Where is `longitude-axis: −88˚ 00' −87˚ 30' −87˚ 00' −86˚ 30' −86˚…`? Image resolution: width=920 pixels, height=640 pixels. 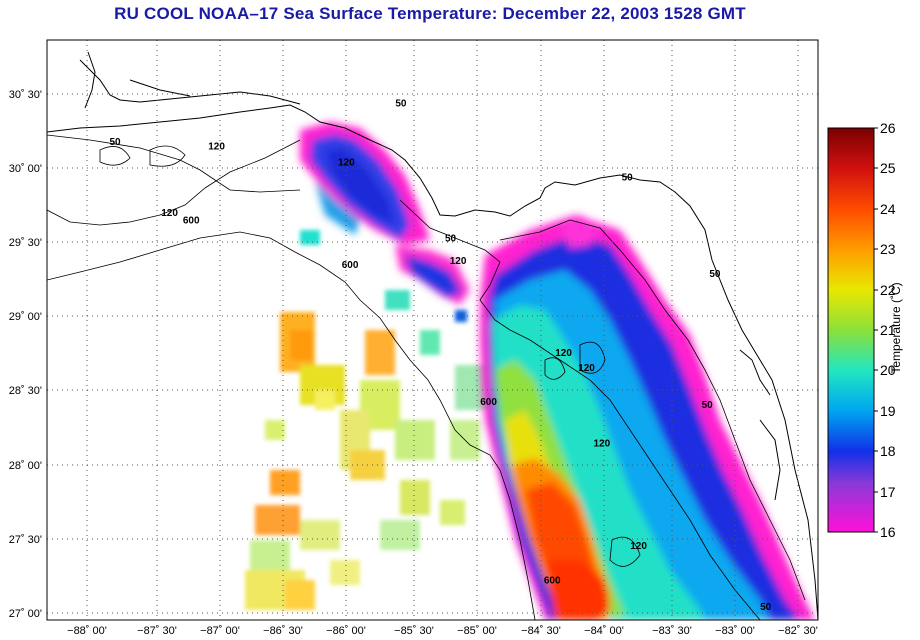 longitude-axis: −88˚ 00' −87˚ 30' −87˚ 00' −86˚ 30' −86˚… is located at coordinates (442, 631).